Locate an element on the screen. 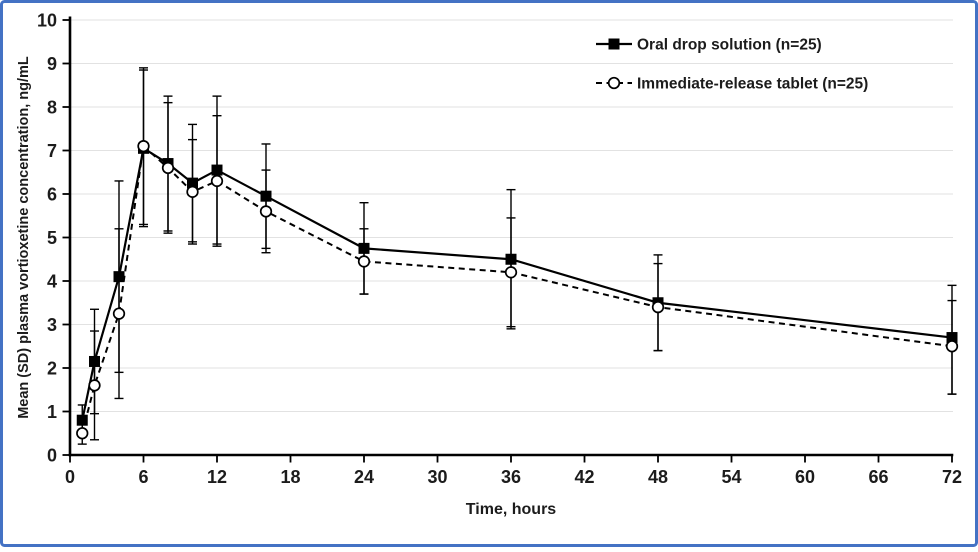 This screenshot has height=552, width=978. x-tick-label-0: 0 is located at coordinates (70, 477).